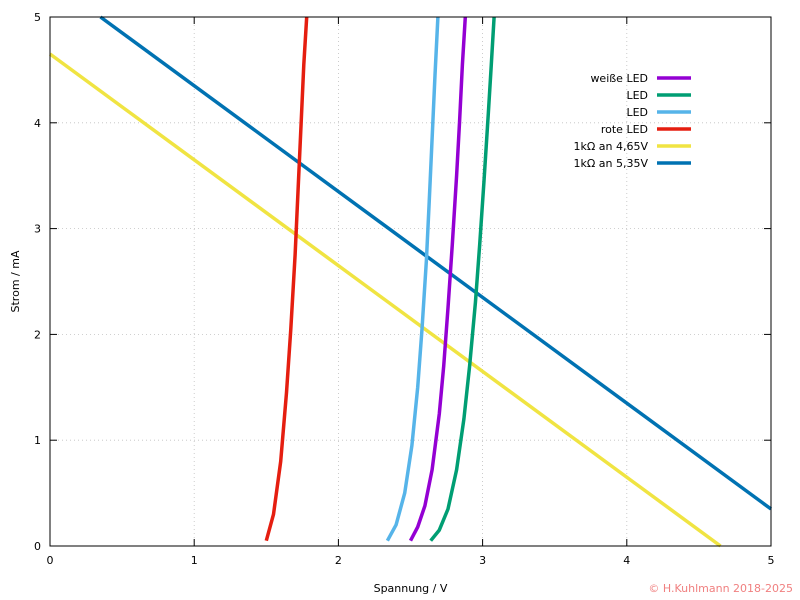 The image size is (800, 600). What do you see at coordinates (411, 588) in the screenshot?
I see `x-axis-label: Spannung / V` at bounding box center [411, 588].